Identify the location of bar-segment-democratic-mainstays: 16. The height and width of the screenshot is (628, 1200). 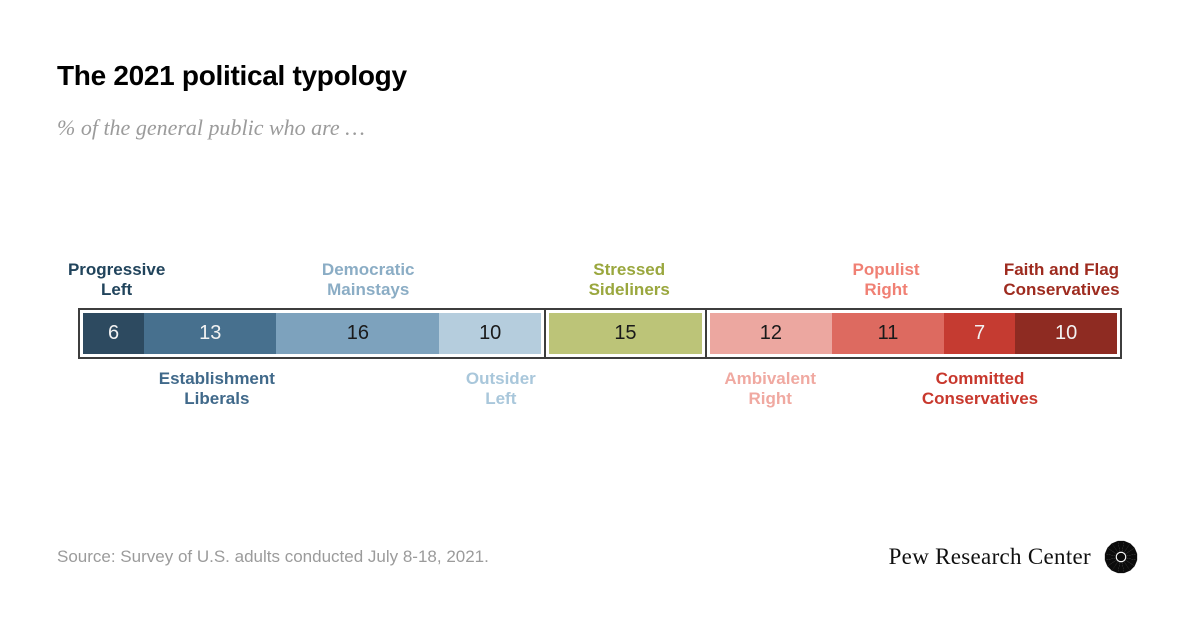
(358, 333).